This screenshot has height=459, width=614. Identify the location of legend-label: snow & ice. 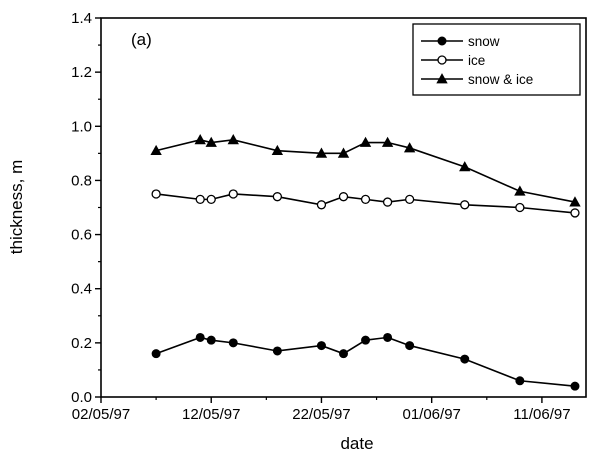
(500, 79).